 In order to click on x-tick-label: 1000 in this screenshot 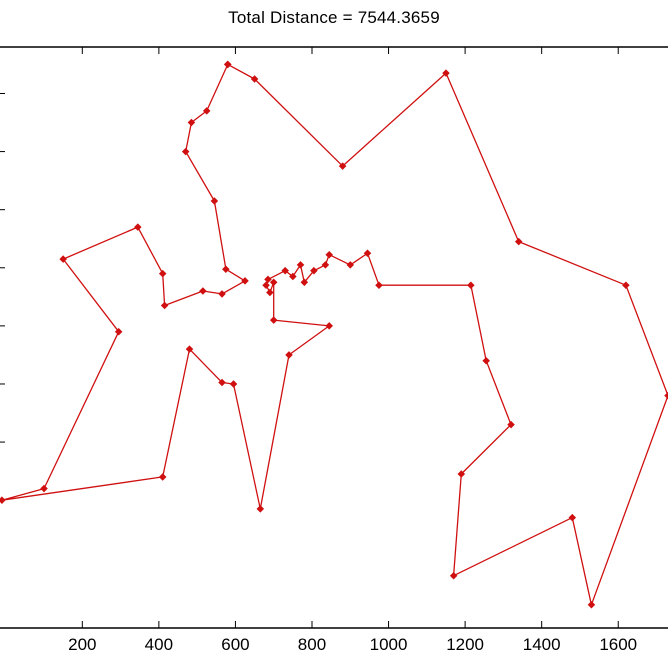, I will do `click(389, 644)`.